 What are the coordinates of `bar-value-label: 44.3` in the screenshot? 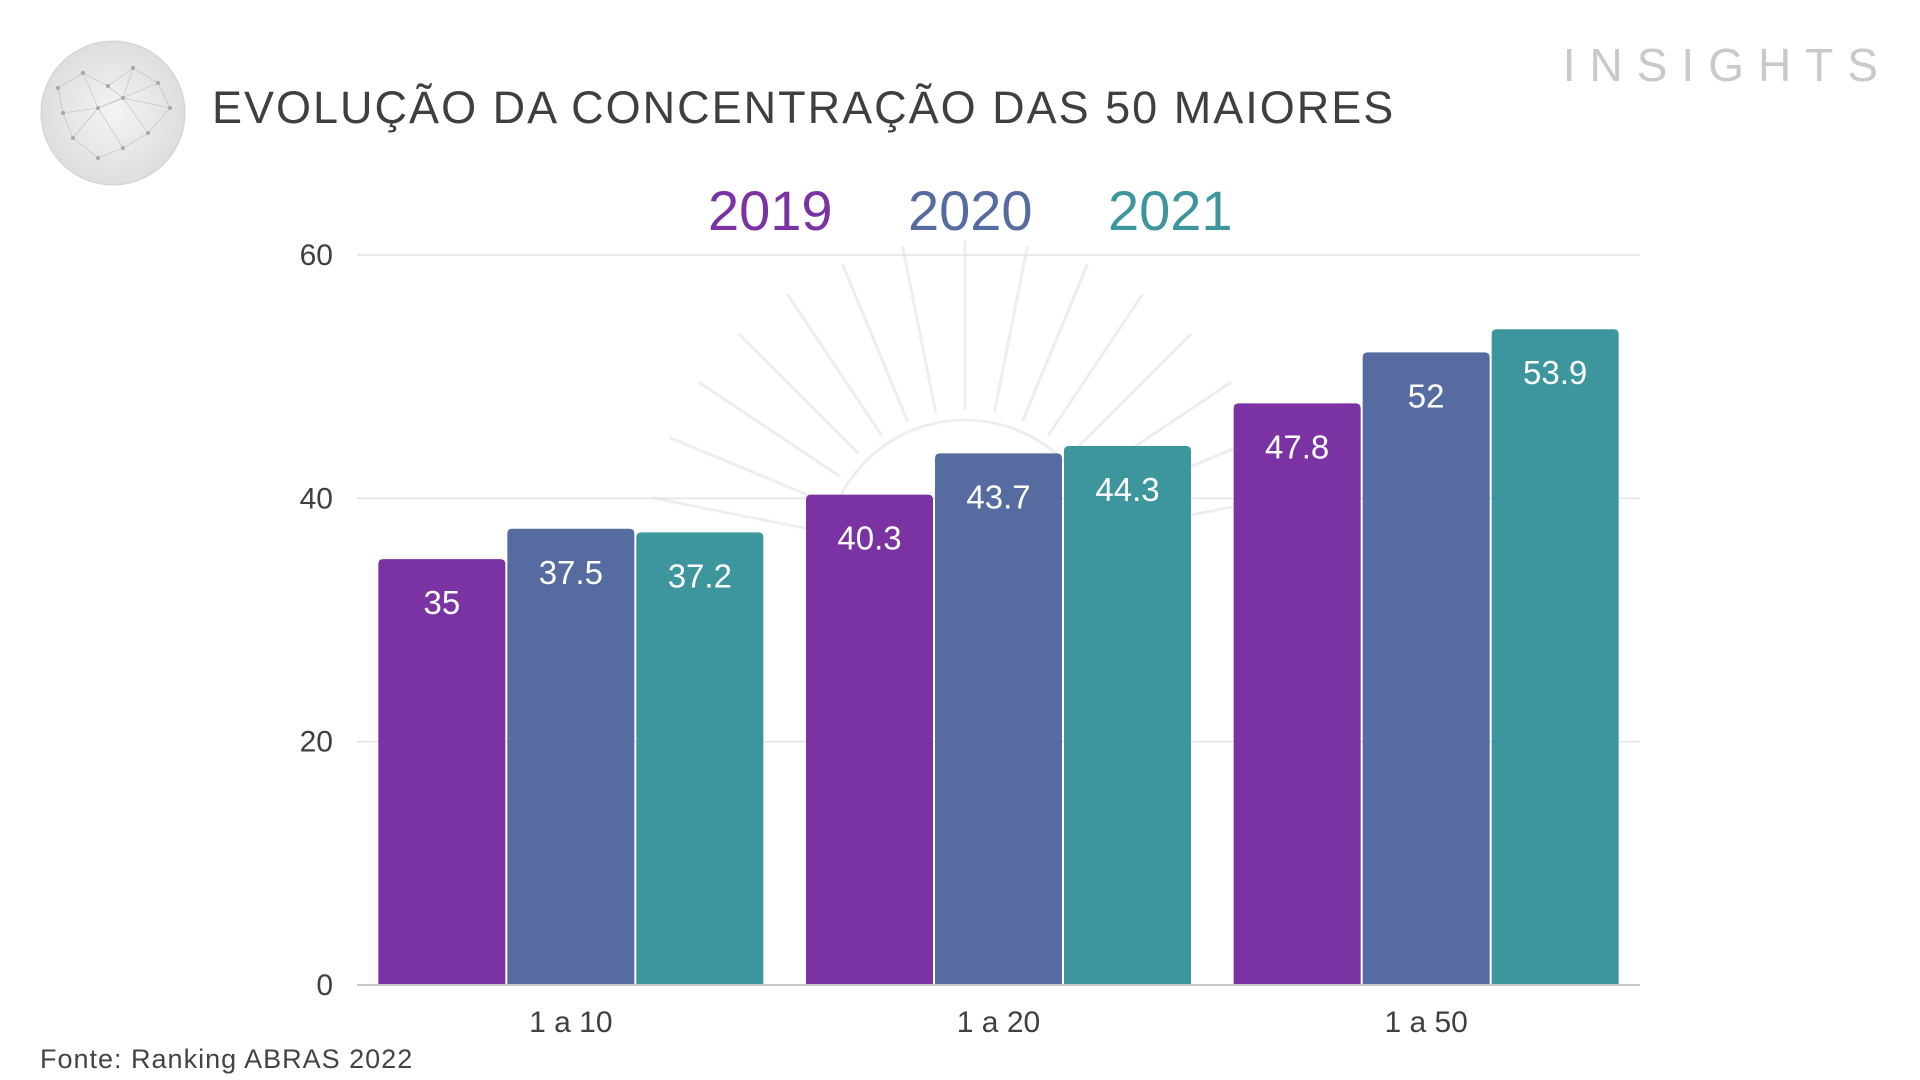 It's located at (1127, 489).